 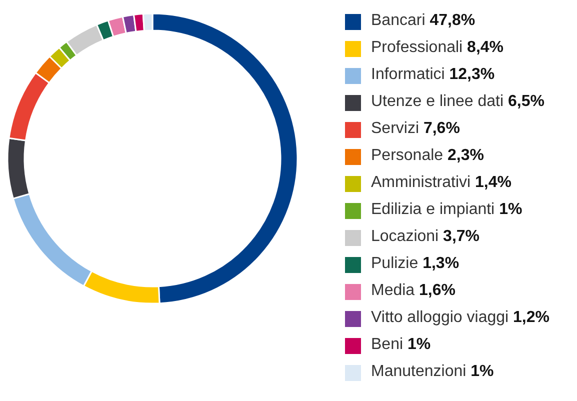 I want to click on data-label: 1,6%, so click(x=437, y=291).